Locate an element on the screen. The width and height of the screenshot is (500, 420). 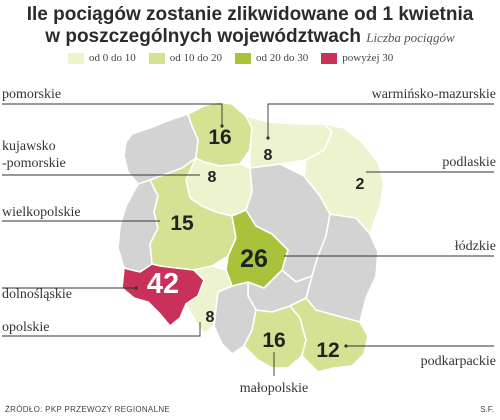
label-opolskie: opolskie is located at coordinates (25, 327).